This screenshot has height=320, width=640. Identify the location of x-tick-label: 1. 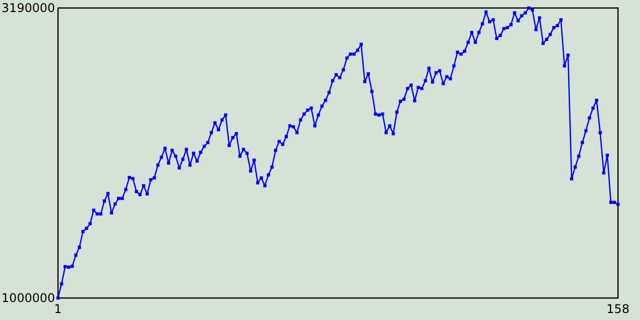
(58, 309).